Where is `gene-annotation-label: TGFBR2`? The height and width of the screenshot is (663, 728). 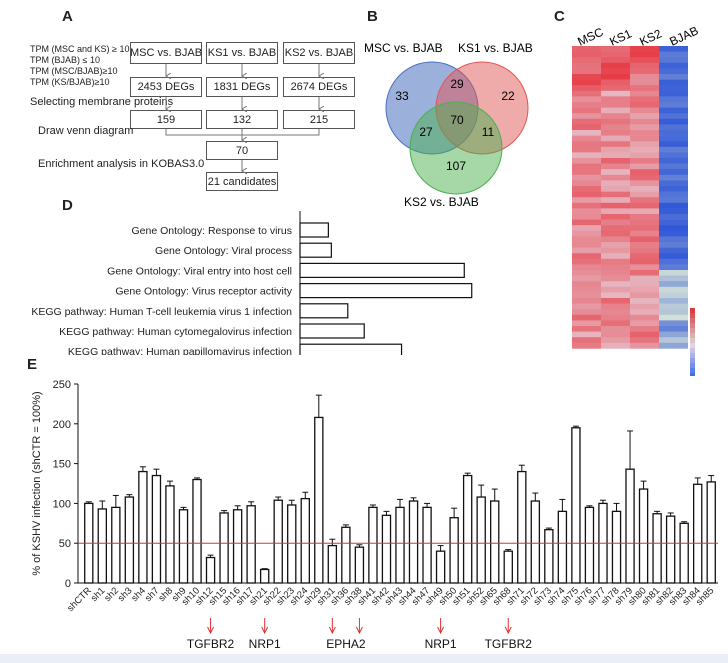
gene-annotation-label: TGFBR2 is located at coordinates (211, 644).